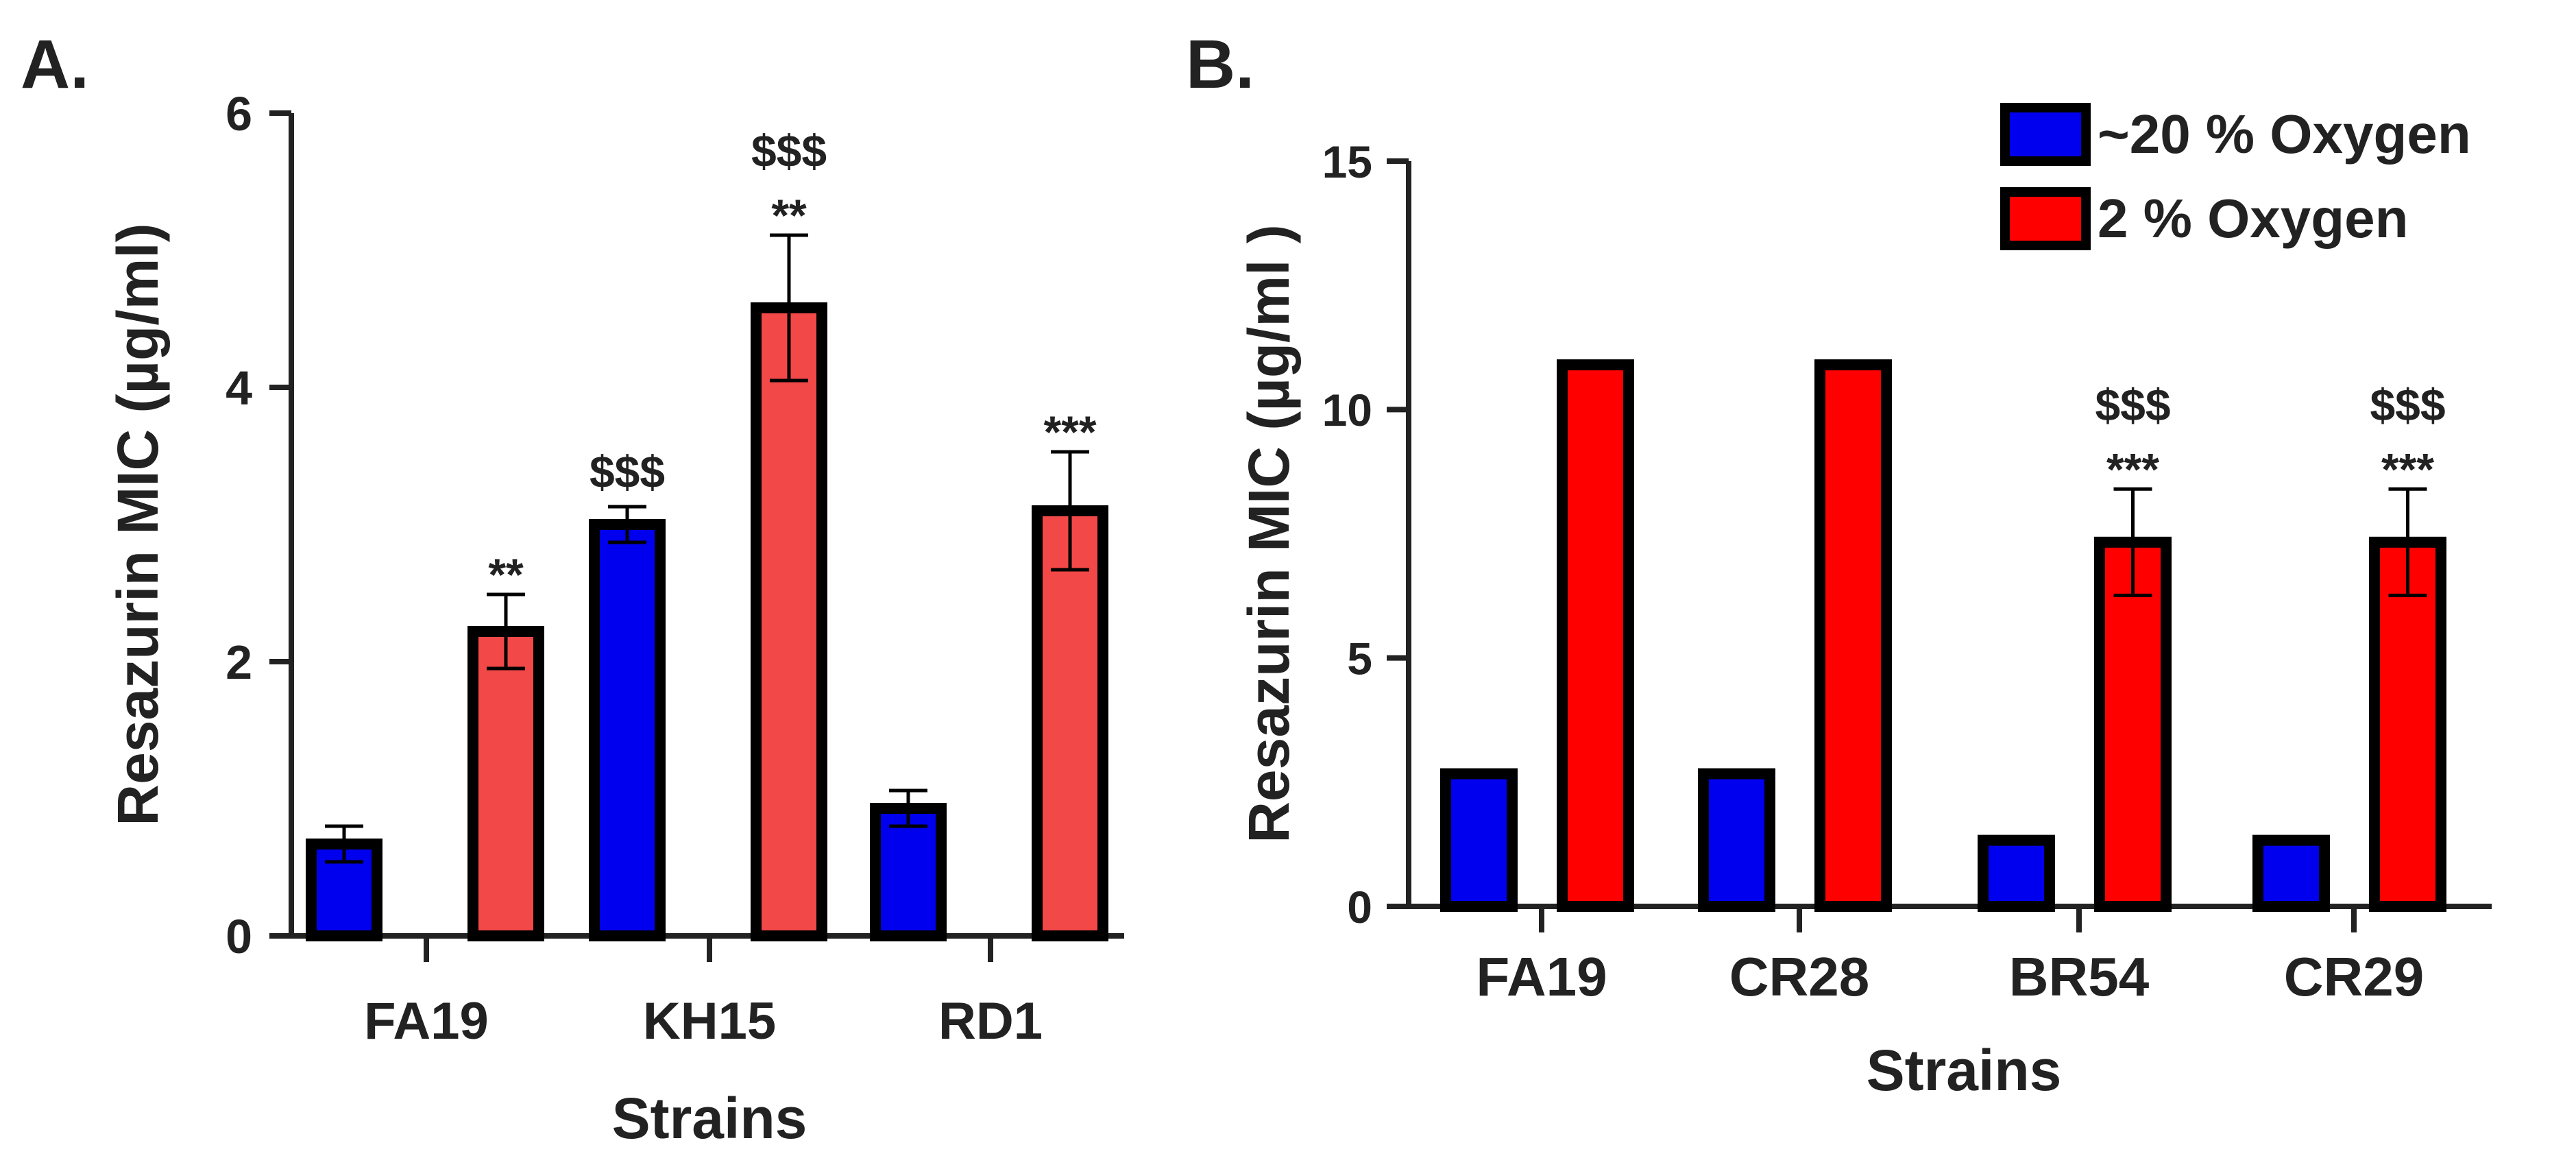  I want to click on panel-a-y-tick-label: 4, so click(239, 388).